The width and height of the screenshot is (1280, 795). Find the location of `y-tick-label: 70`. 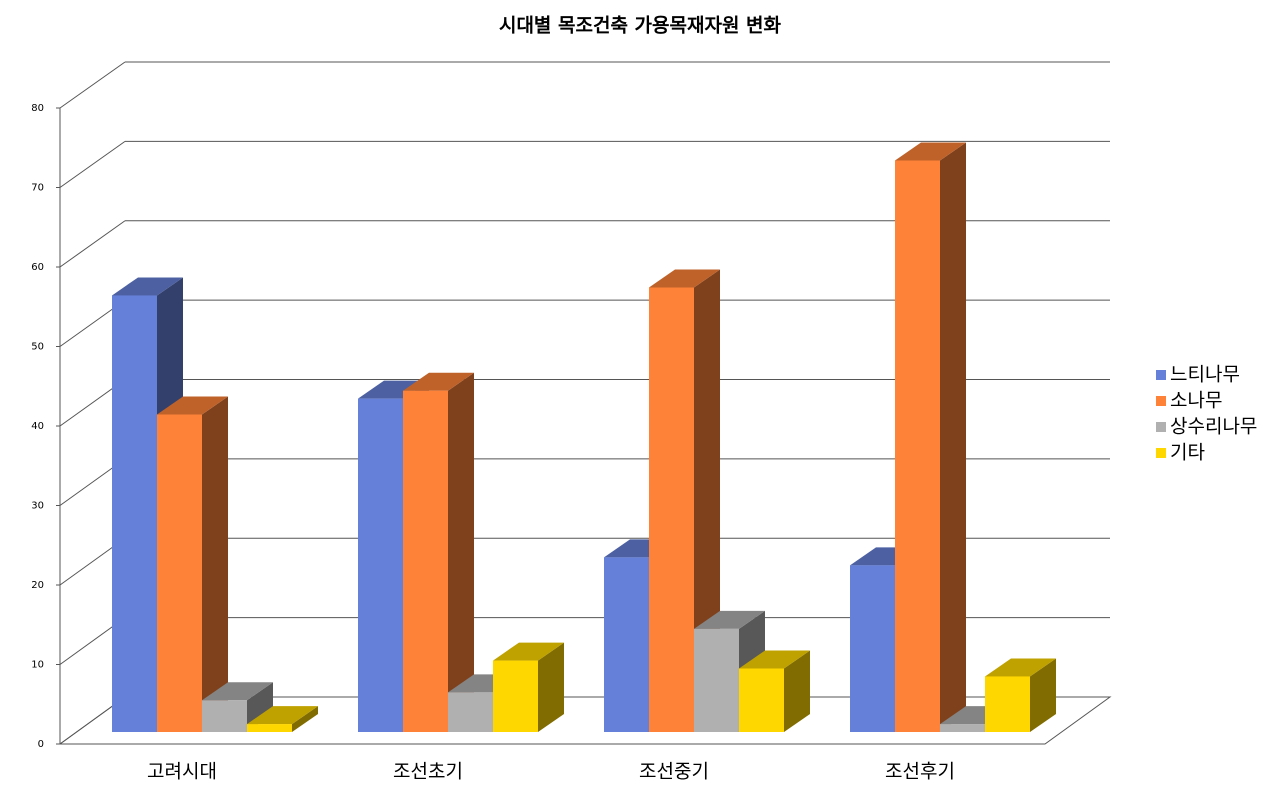

y-tick-label: 70 is located at coordinates (37, 188).